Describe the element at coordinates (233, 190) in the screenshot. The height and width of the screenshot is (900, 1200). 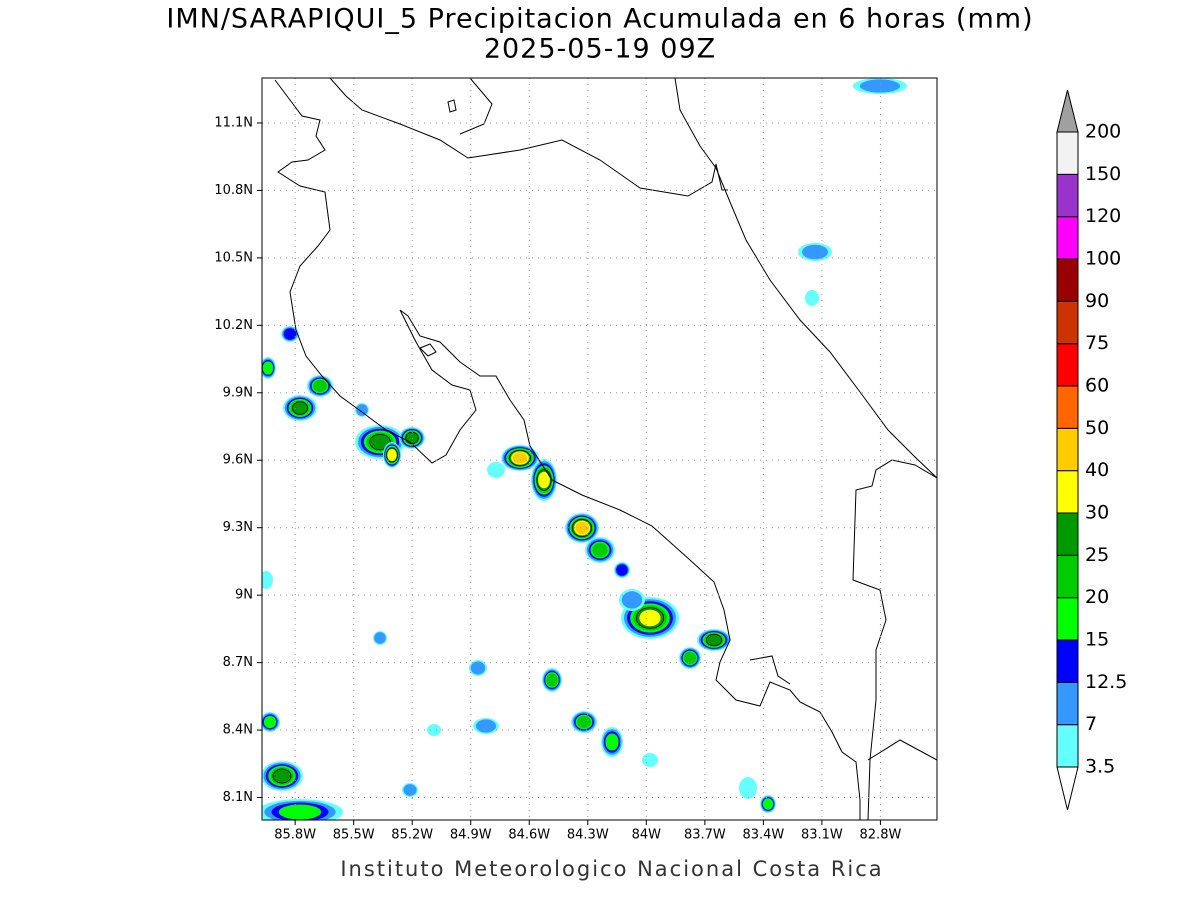
I see `y-tick-label: 10.8N` at that location.